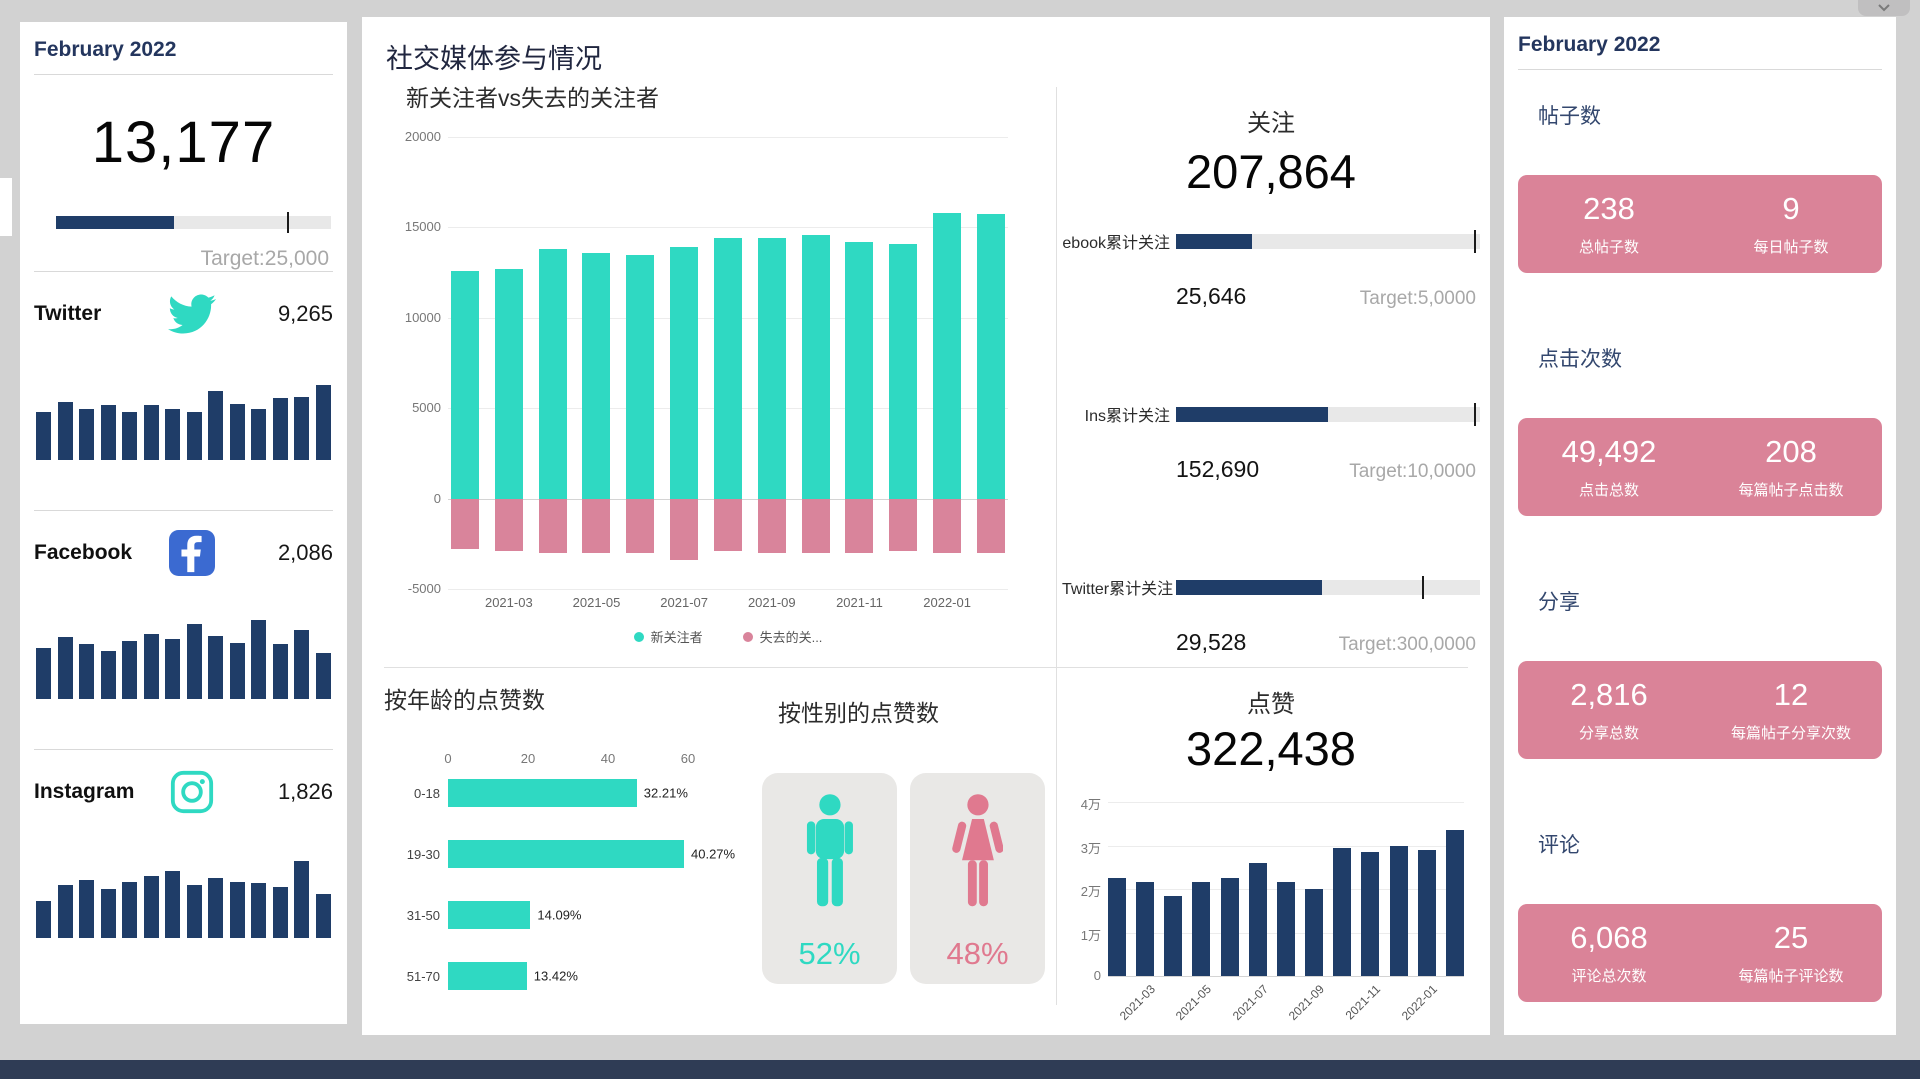 This screenshot has width=1920, height=1079. What do you see at coordinates (977, 878) in the screenshot?
I see `female-card: 48%` at bounding box center [977, 878].